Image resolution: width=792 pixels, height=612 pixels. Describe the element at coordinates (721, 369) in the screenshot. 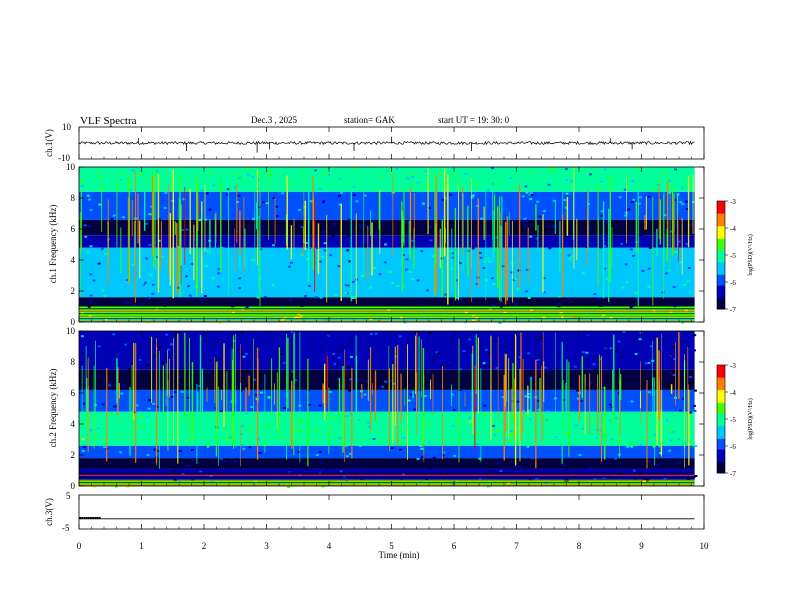

I see `p3-colorbar-cell` at that location.